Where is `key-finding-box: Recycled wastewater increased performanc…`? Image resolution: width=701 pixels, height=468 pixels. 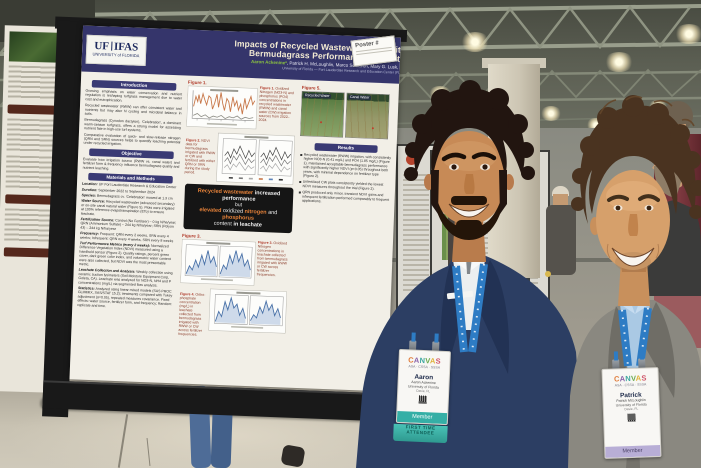
key-finding-box: Recycled wastewater increased performanc… is located at coordinates (238, 208).